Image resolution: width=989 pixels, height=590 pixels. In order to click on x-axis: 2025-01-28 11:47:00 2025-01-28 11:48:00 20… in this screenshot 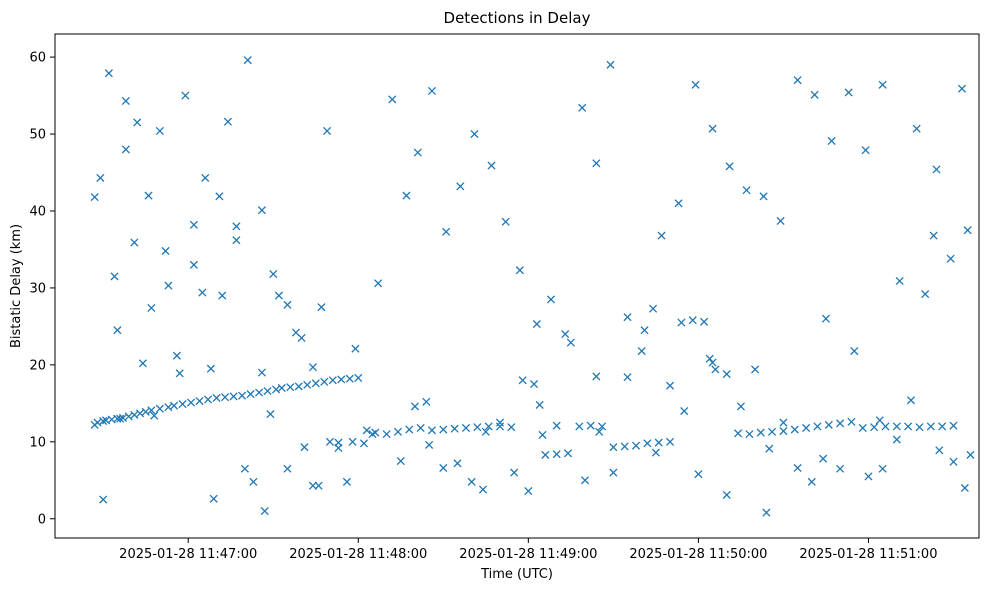, I will do `click(528, 550)`.